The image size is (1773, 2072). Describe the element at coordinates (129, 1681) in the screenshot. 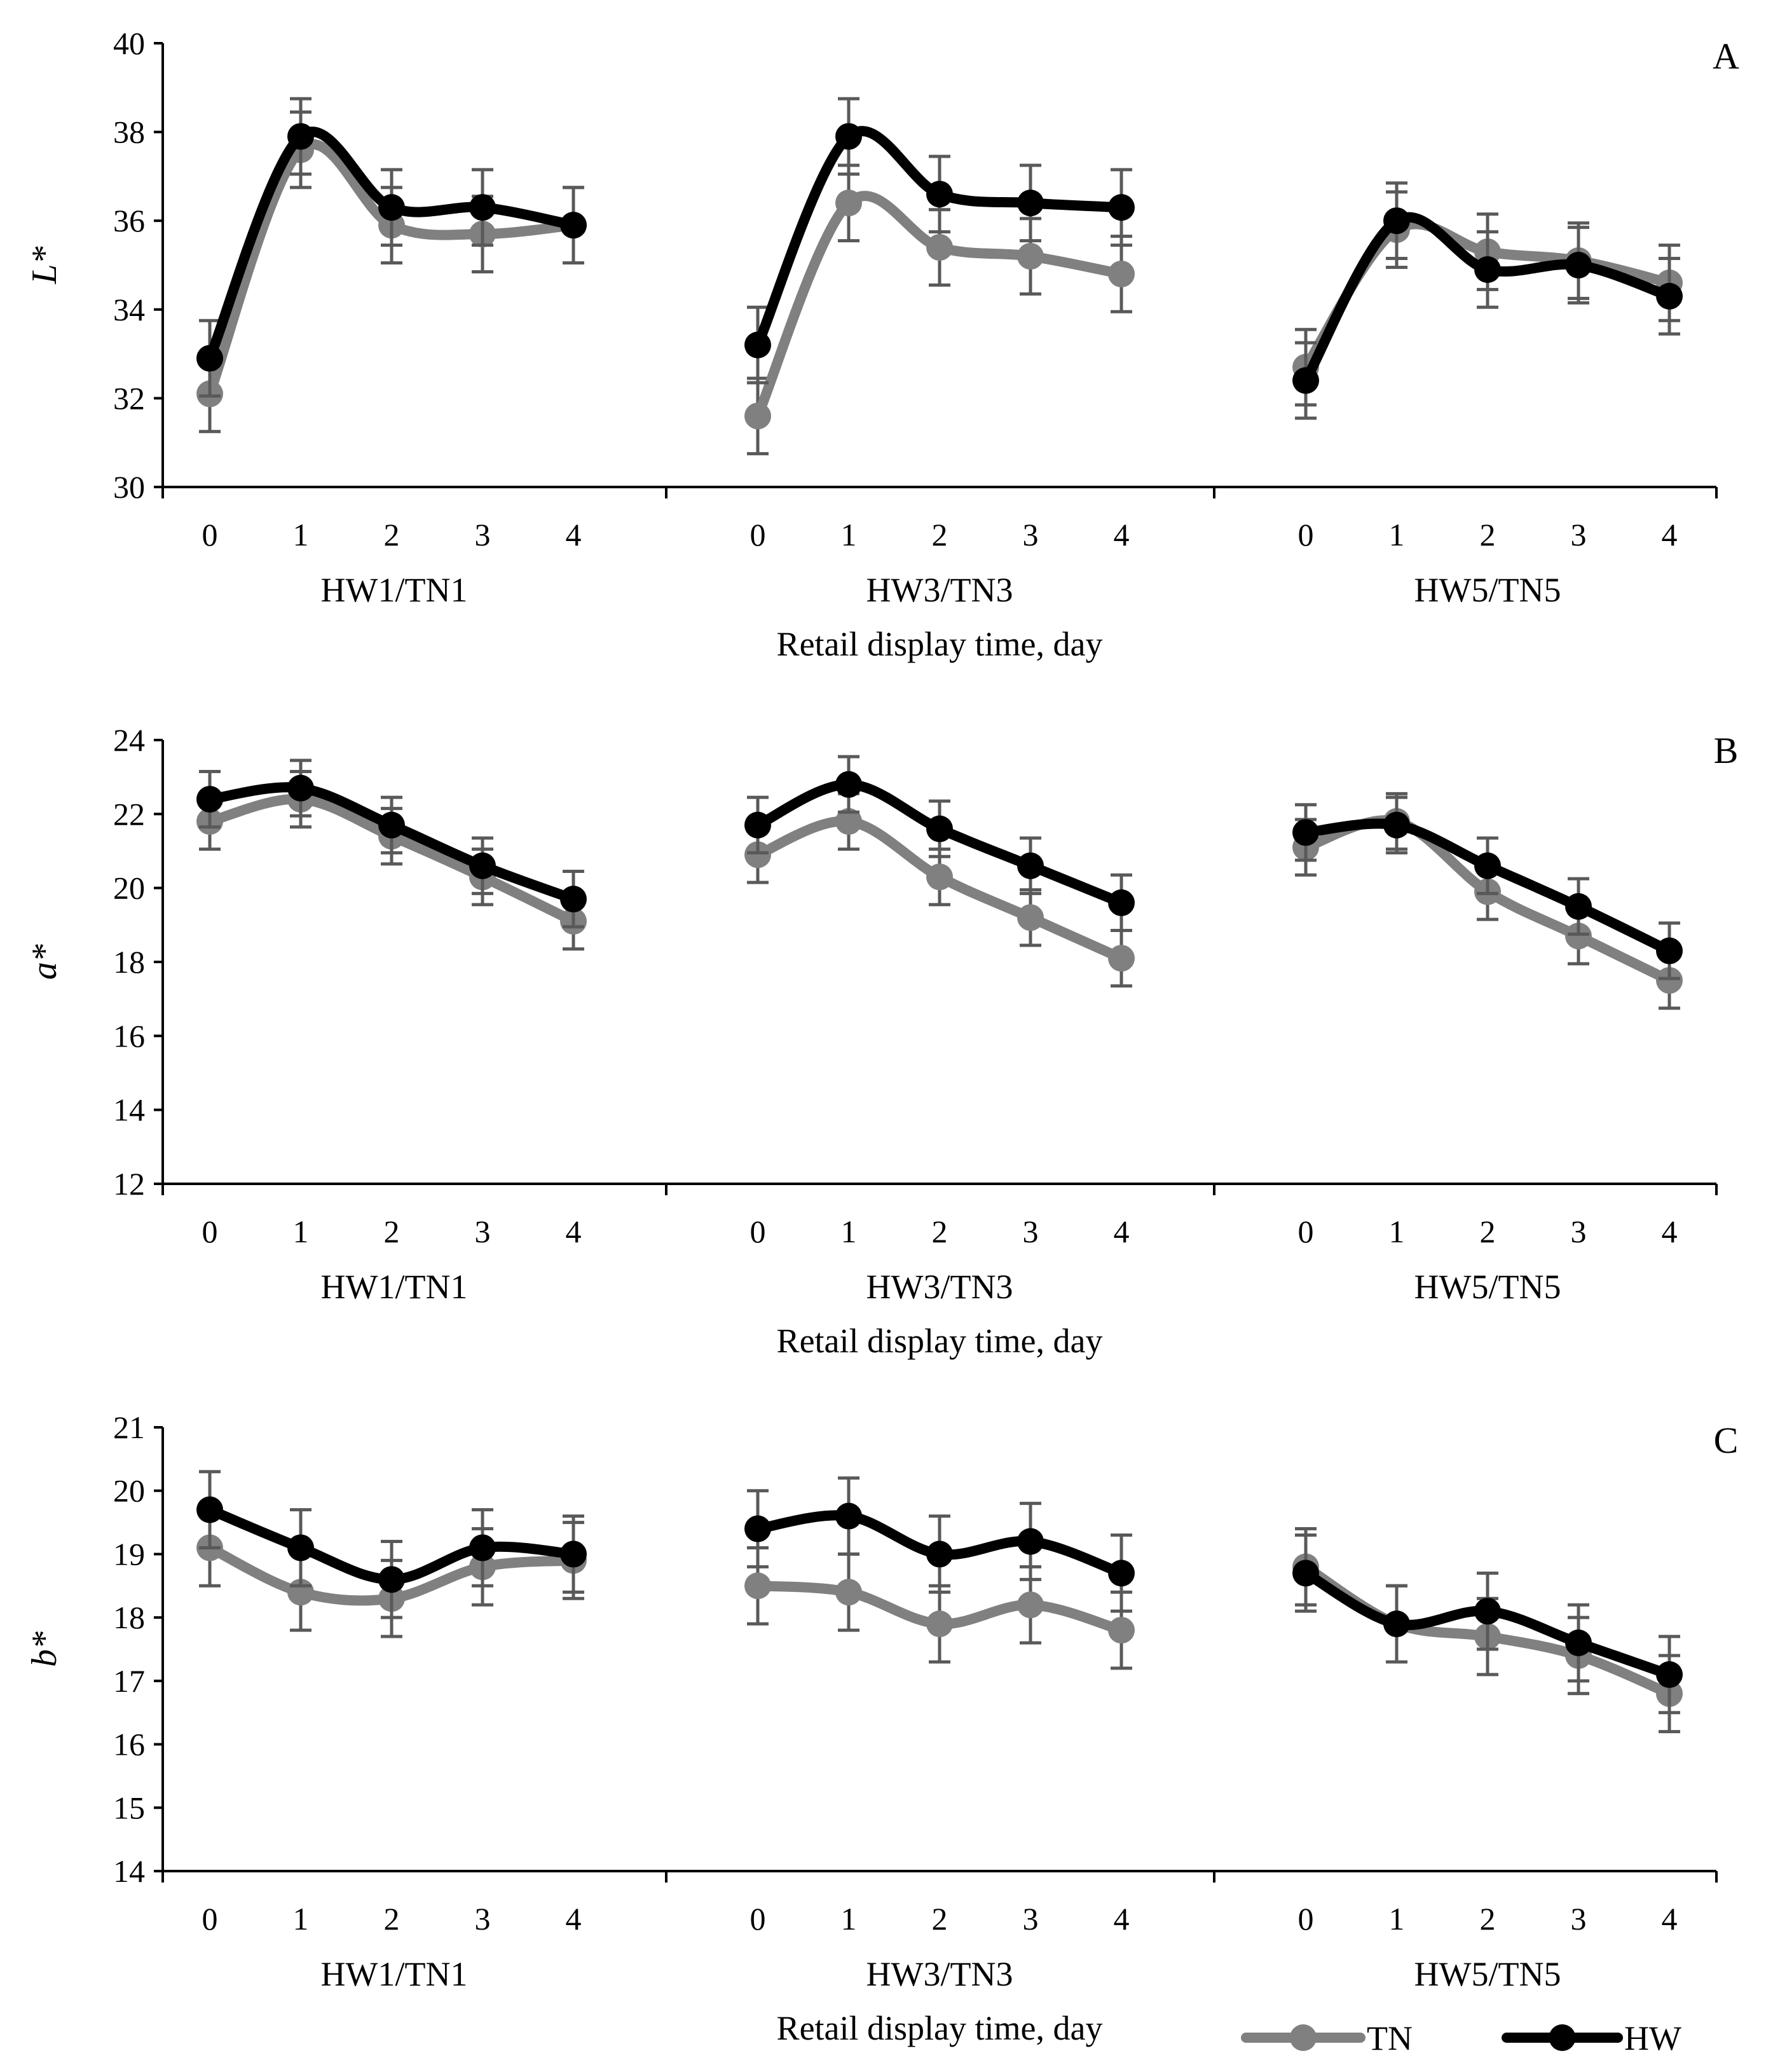

I see `y-tick-label: 17` at that location.